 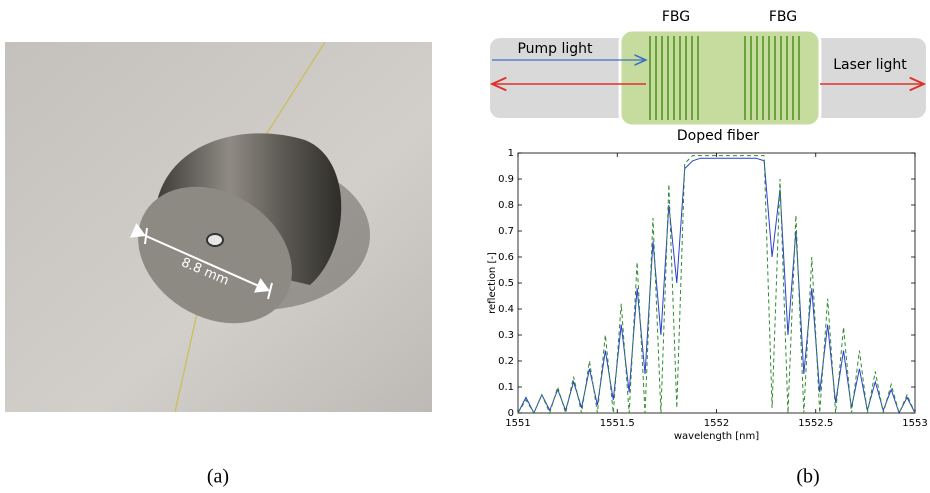 What do you see at coordinates (506, 179) in the screenshot?
I see `y-tick-label: 0.9` at bounding box center [506, 179].